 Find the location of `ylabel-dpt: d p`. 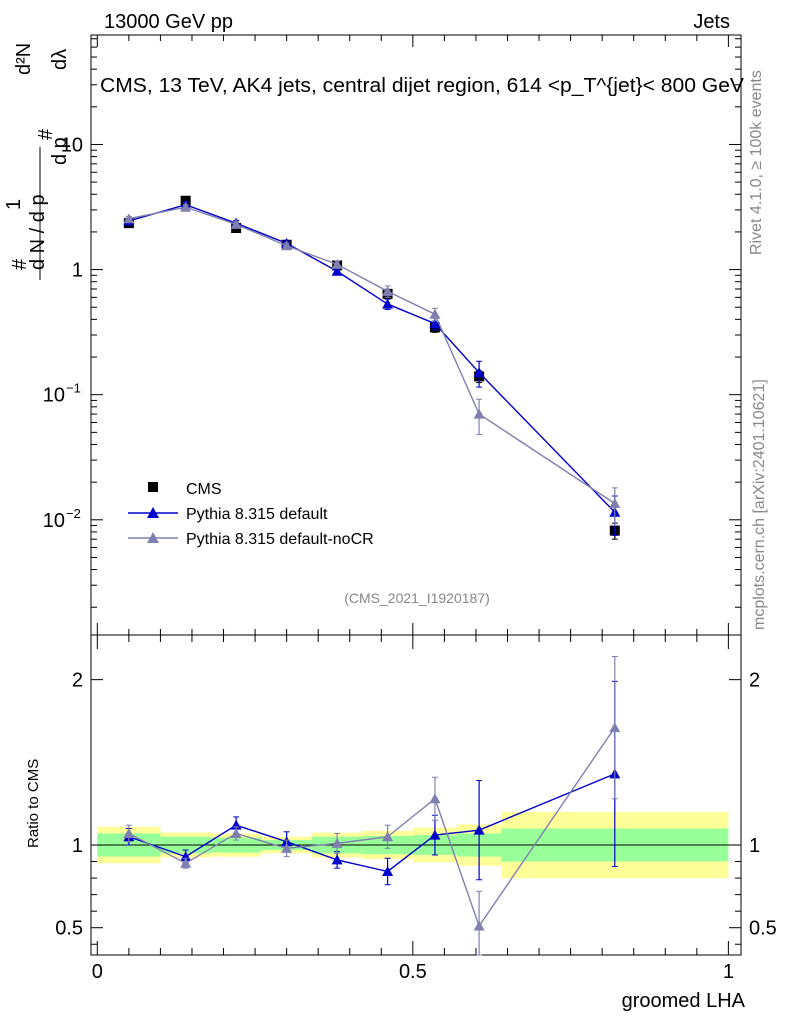

ylabel-dpt: d p is located at coordinates (60, 151).